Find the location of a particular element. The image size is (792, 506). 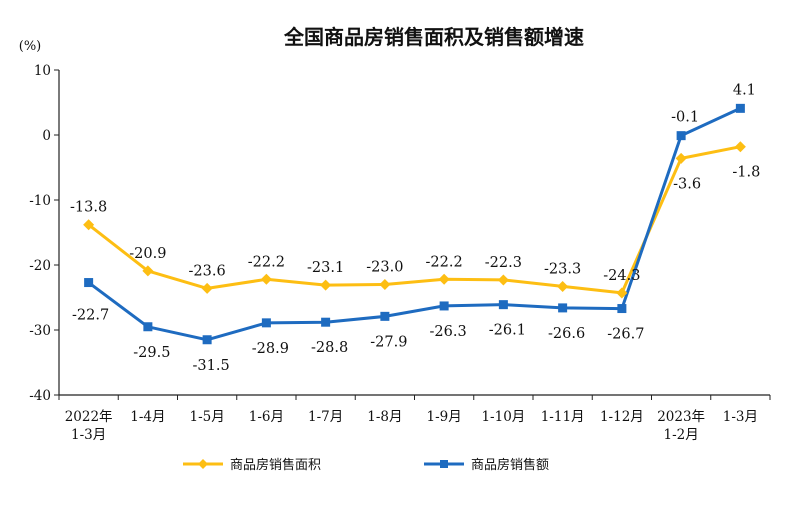

x-tick-label: 1-9月 is located at coordinates (444, 417).